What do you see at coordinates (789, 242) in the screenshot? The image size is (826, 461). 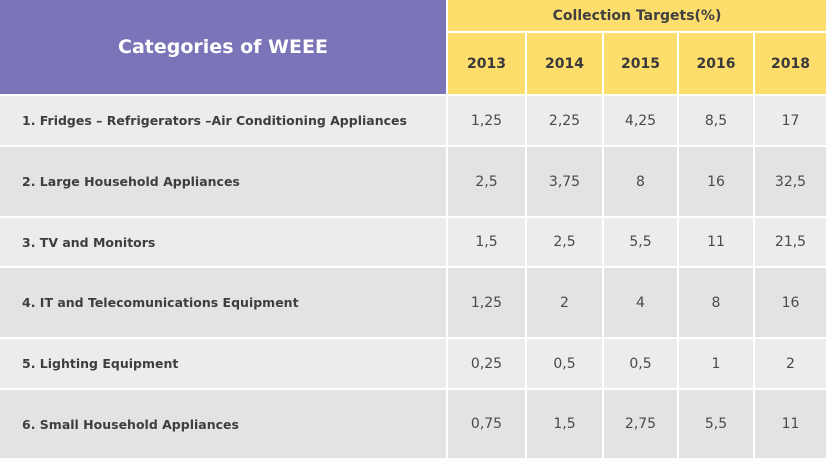 I see `value-cell: 21,5` at bounding box center [789, 242].